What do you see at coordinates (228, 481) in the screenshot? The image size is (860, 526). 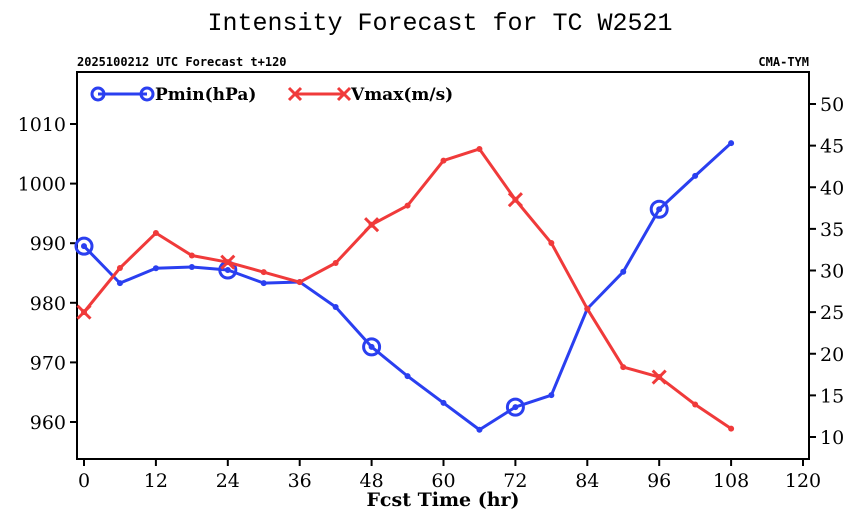 I see `x-tick-label: 24` at bounding box center [228, 481].